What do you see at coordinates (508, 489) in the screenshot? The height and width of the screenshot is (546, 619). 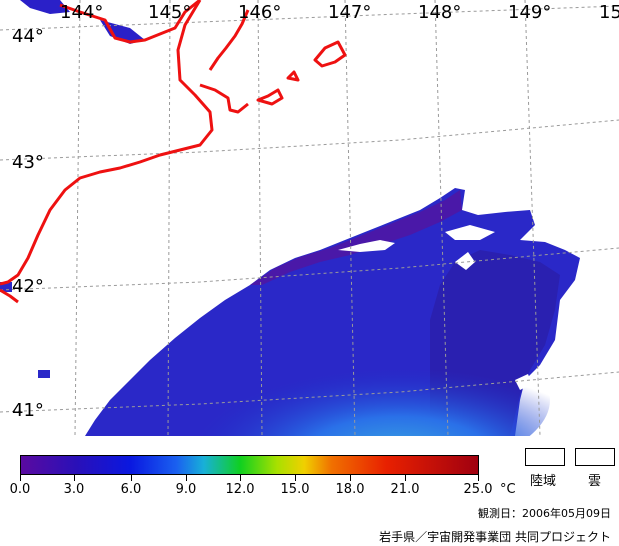 I see `colorbar-unit: °C` at bounding box center [508, 489].